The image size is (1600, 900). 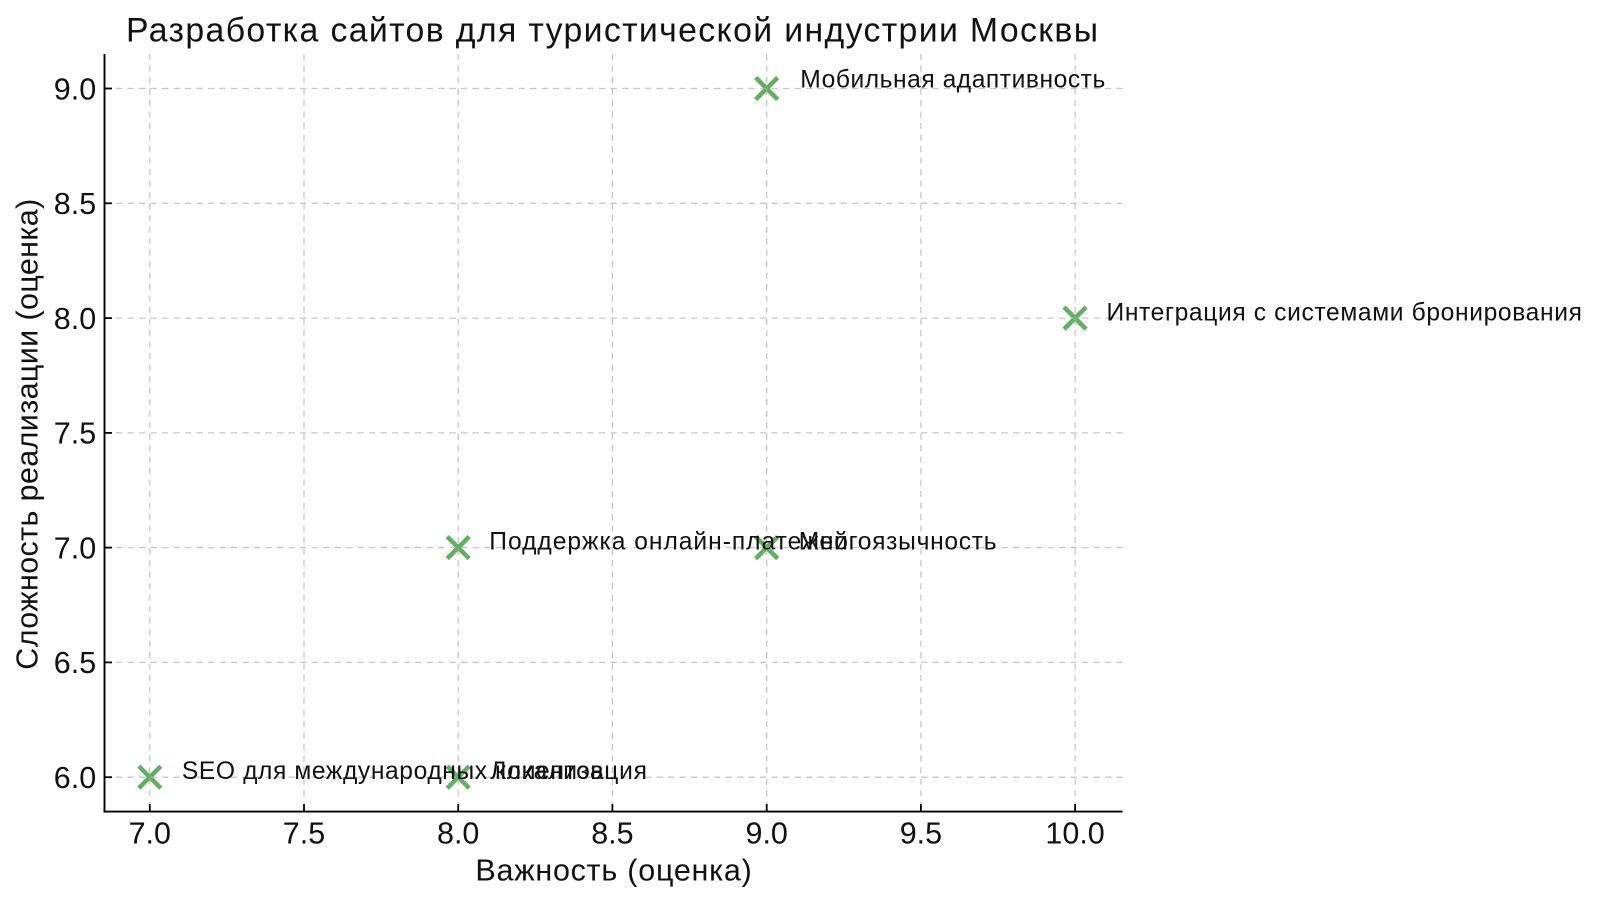 I want to click on svg-text:Интеграция с системами брониро: Интеграция с системами бронирования, so click(x=1344, y=312).